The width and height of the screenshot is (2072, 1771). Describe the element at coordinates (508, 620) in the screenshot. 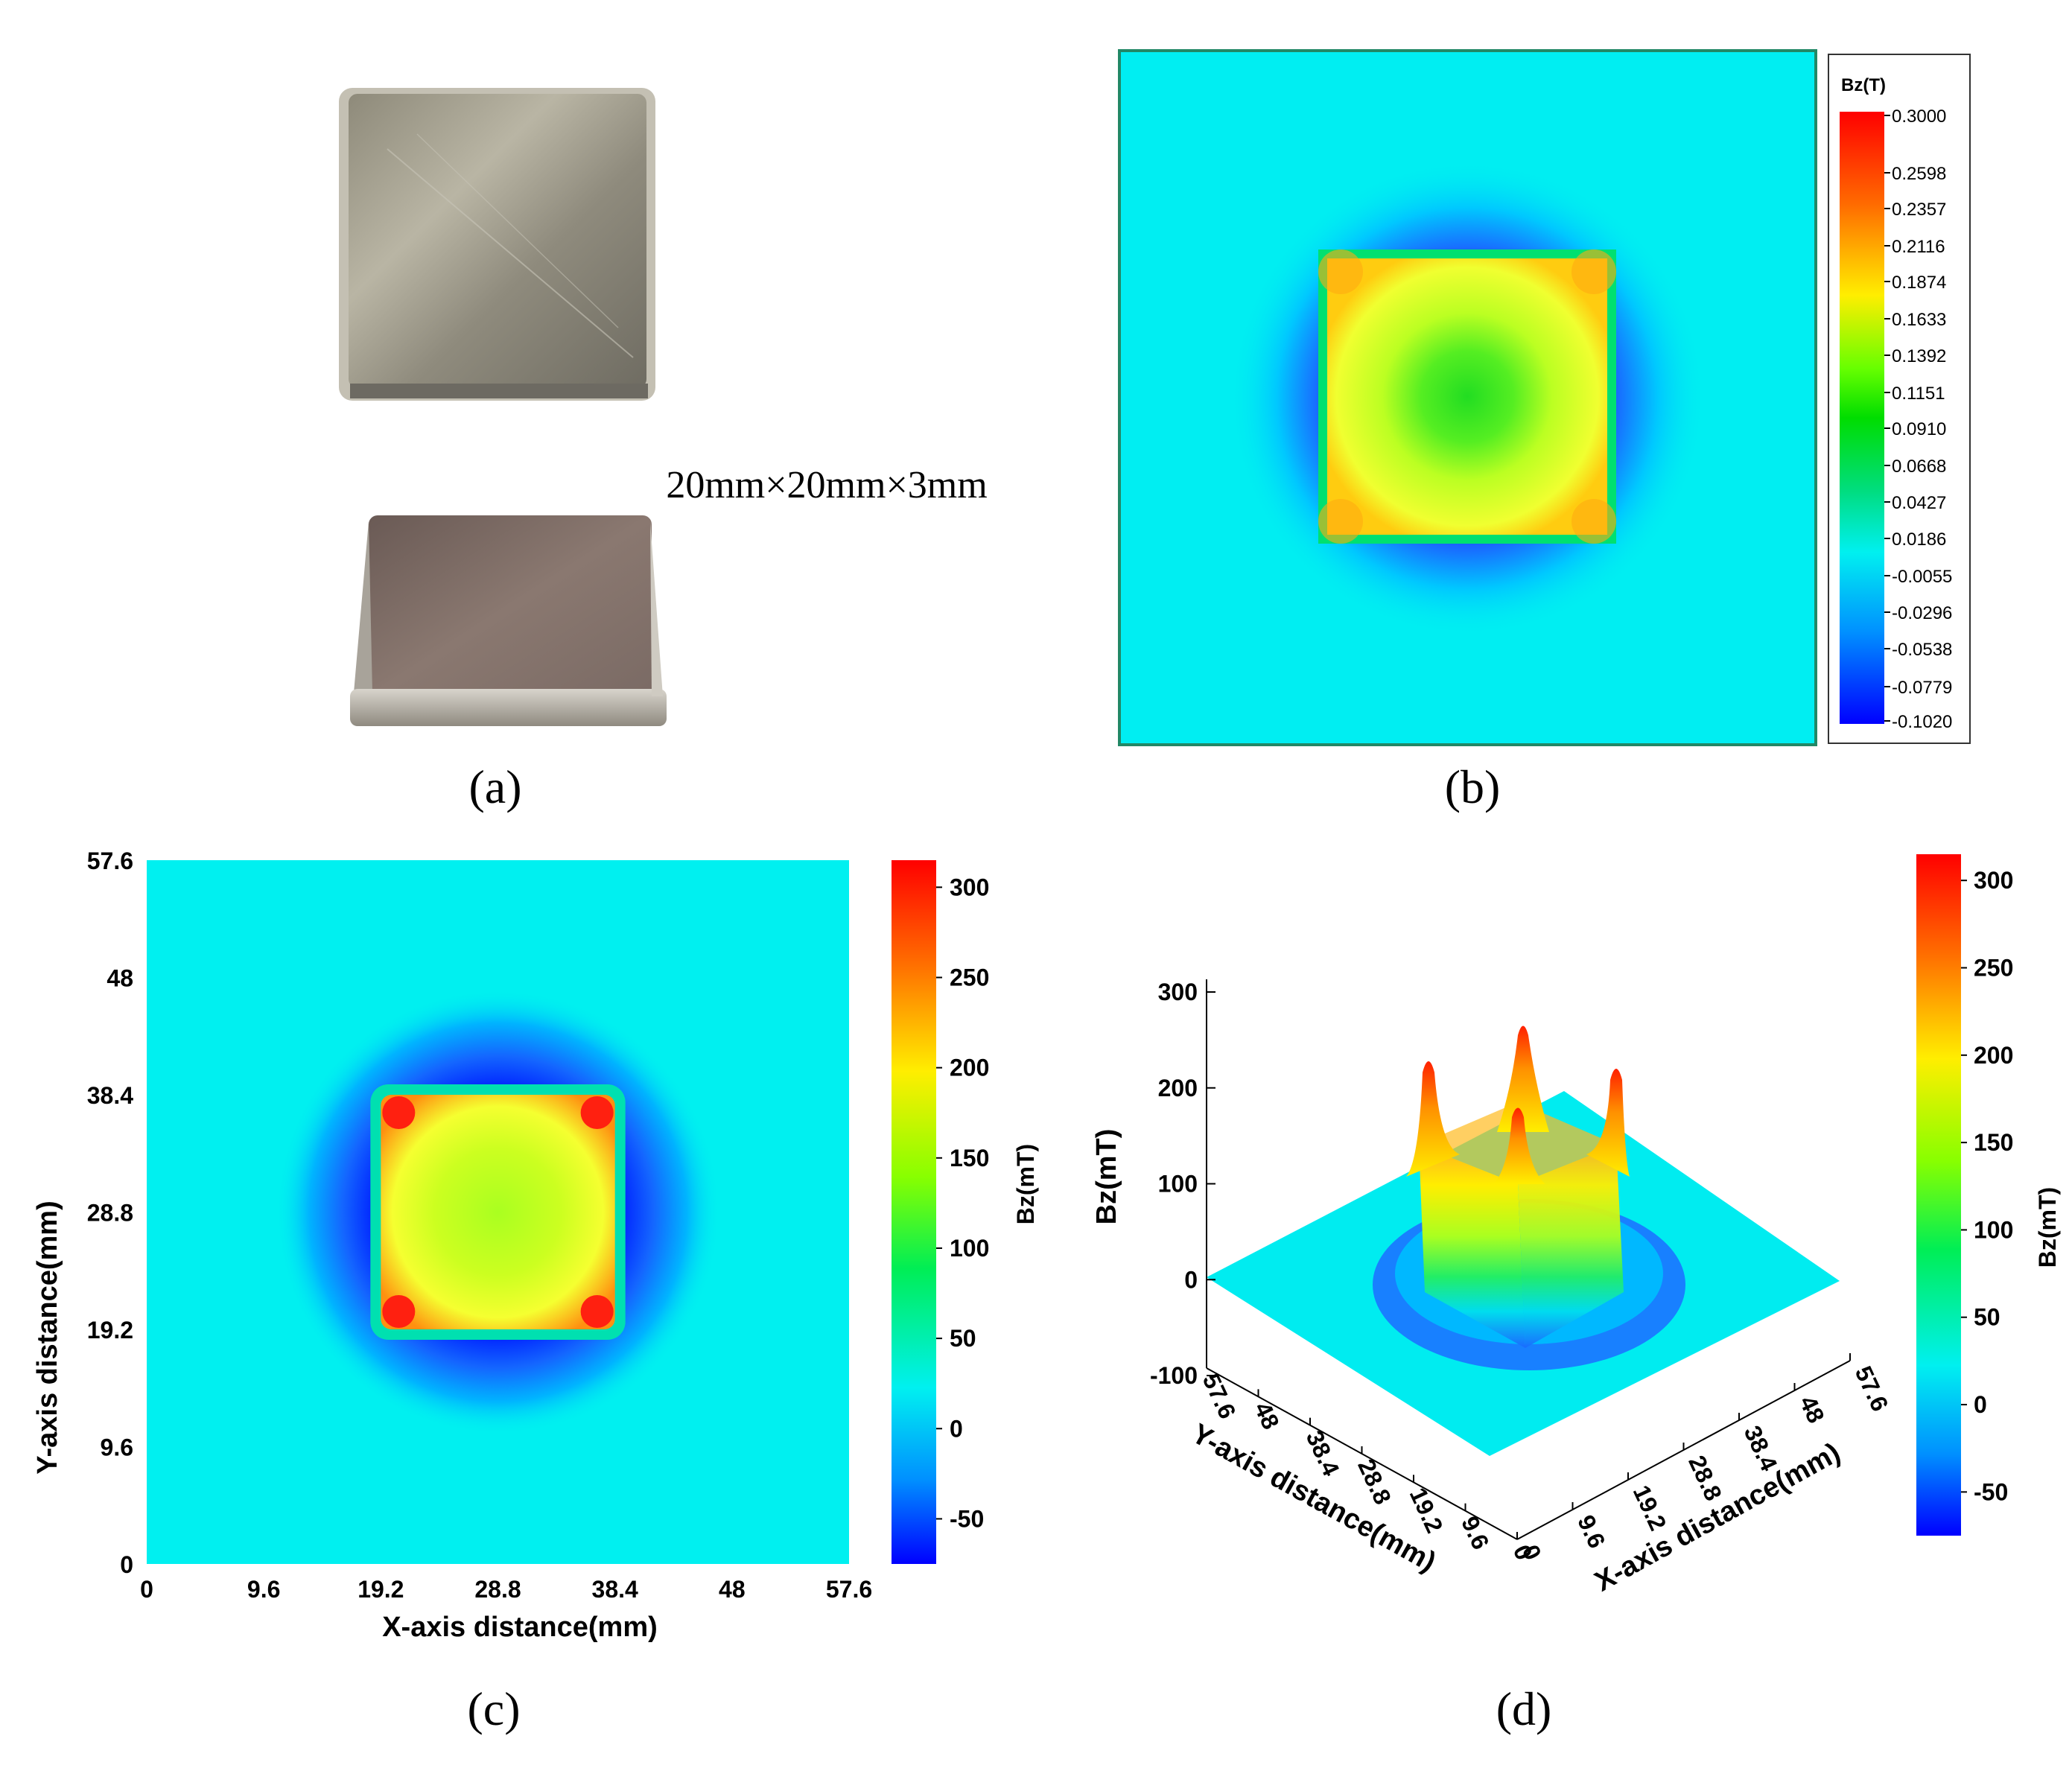

I see `magnet-bottom-photo` at that location.